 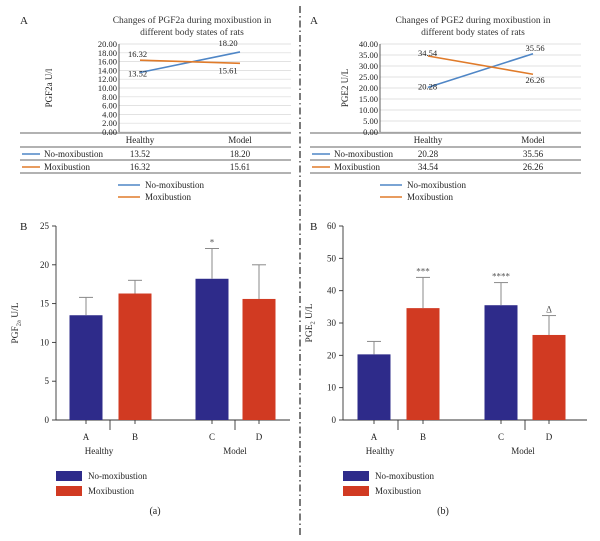 I want to click on y-axis-label: PGF2a U/l, so click(x=49, y=87).